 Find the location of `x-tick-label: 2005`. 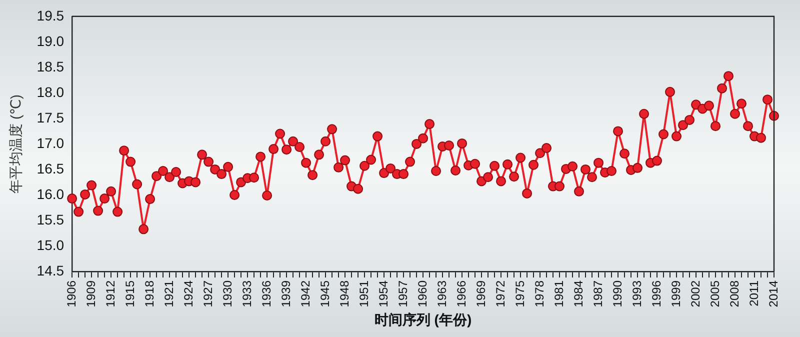

x-tick-label: 2005 is located at coordinates (715, 294).